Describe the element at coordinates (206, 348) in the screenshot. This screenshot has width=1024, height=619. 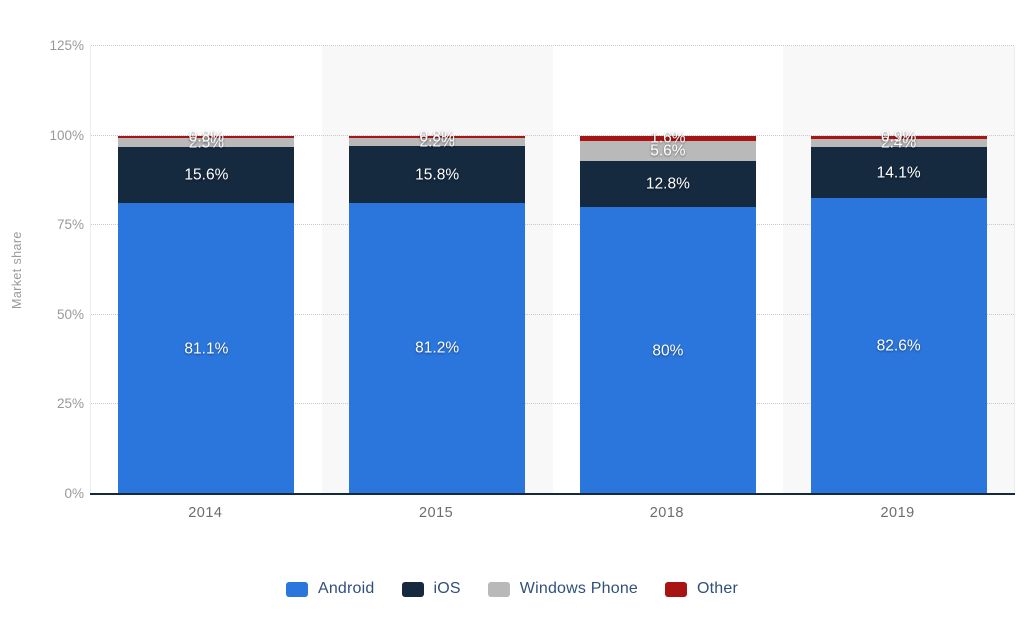
I see `bar-segment-android-2014` at that location.